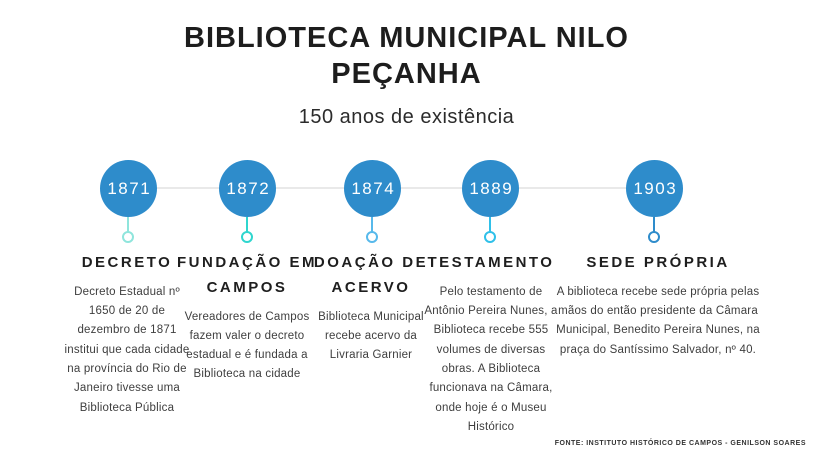 The width and height of the screenshot is (813, 457). What do you see at coordinates (247, 275) in the screenshot?
I see `event-heading: FUNDAÇÃO EM CAMPOS` at bounding box center [247, 275].